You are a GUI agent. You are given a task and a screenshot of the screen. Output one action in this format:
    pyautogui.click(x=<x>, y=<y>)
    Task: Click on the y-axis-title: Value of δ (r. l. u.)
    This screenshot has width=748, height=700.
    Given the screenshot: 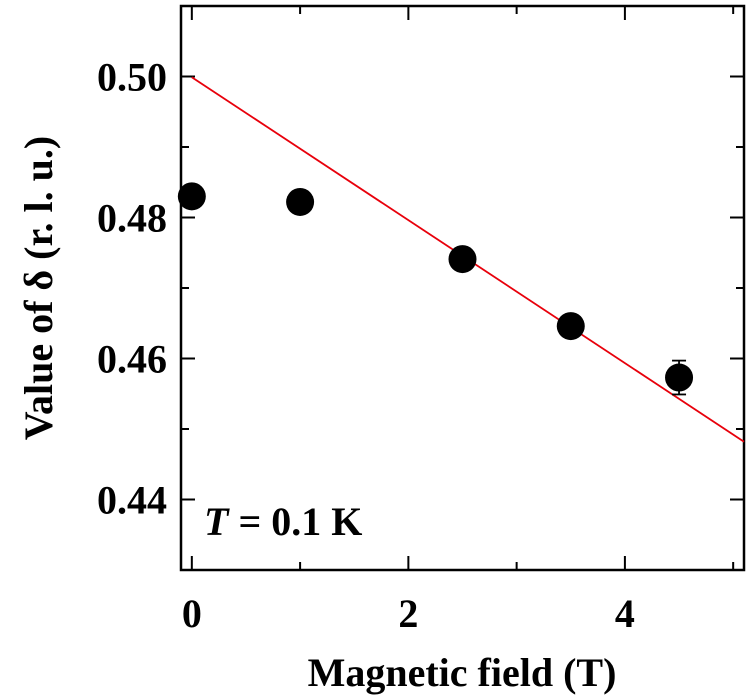 What is the action you would take?
    pyautogui.click(x=38, y=288)
    